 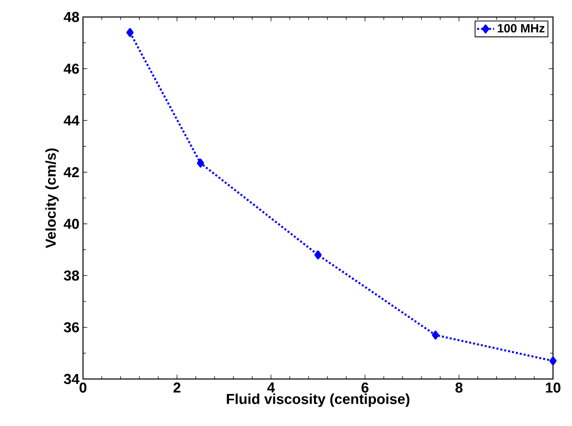 What do you see at coordinates (72, 120) in the screenshot?
I see `y-tick-label: 44` at bounding box center [72, 120].